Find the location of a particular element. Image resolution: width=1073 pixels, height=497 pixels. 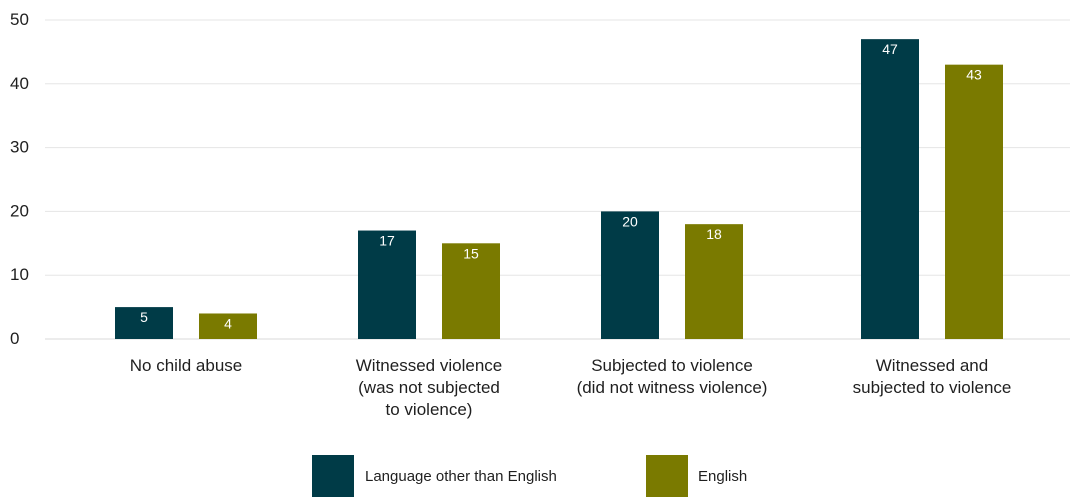

y-tick-label: 30 is located at coordinates (19, 147).